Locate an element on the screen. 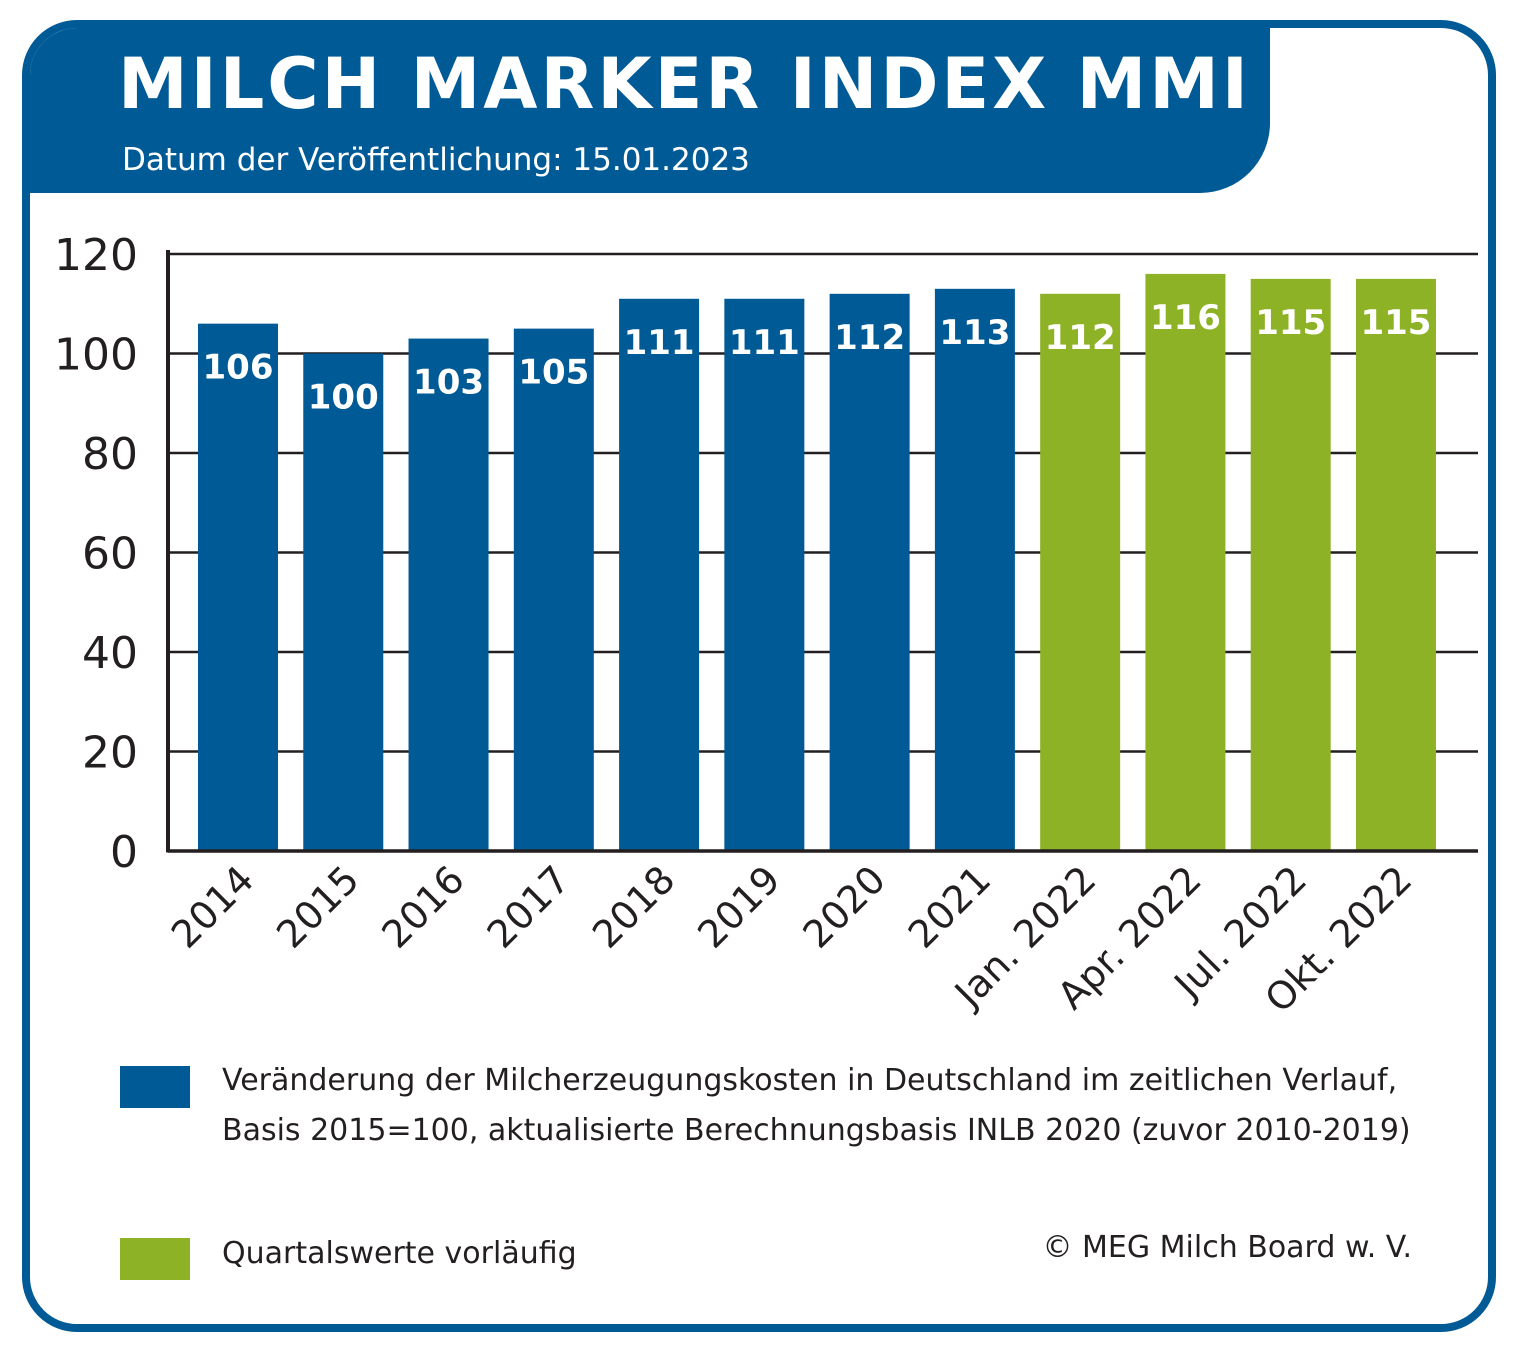  legend-swatch-quarterly is located at coordinates (155, 1259).